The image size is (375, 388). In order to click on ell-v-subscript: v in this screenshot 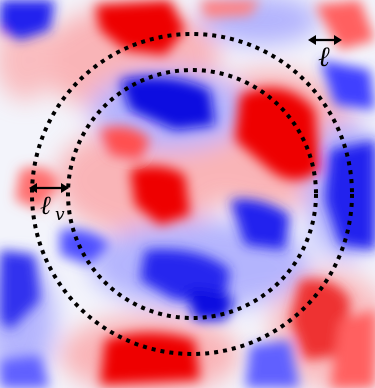, I will do `click(60, 215)`.